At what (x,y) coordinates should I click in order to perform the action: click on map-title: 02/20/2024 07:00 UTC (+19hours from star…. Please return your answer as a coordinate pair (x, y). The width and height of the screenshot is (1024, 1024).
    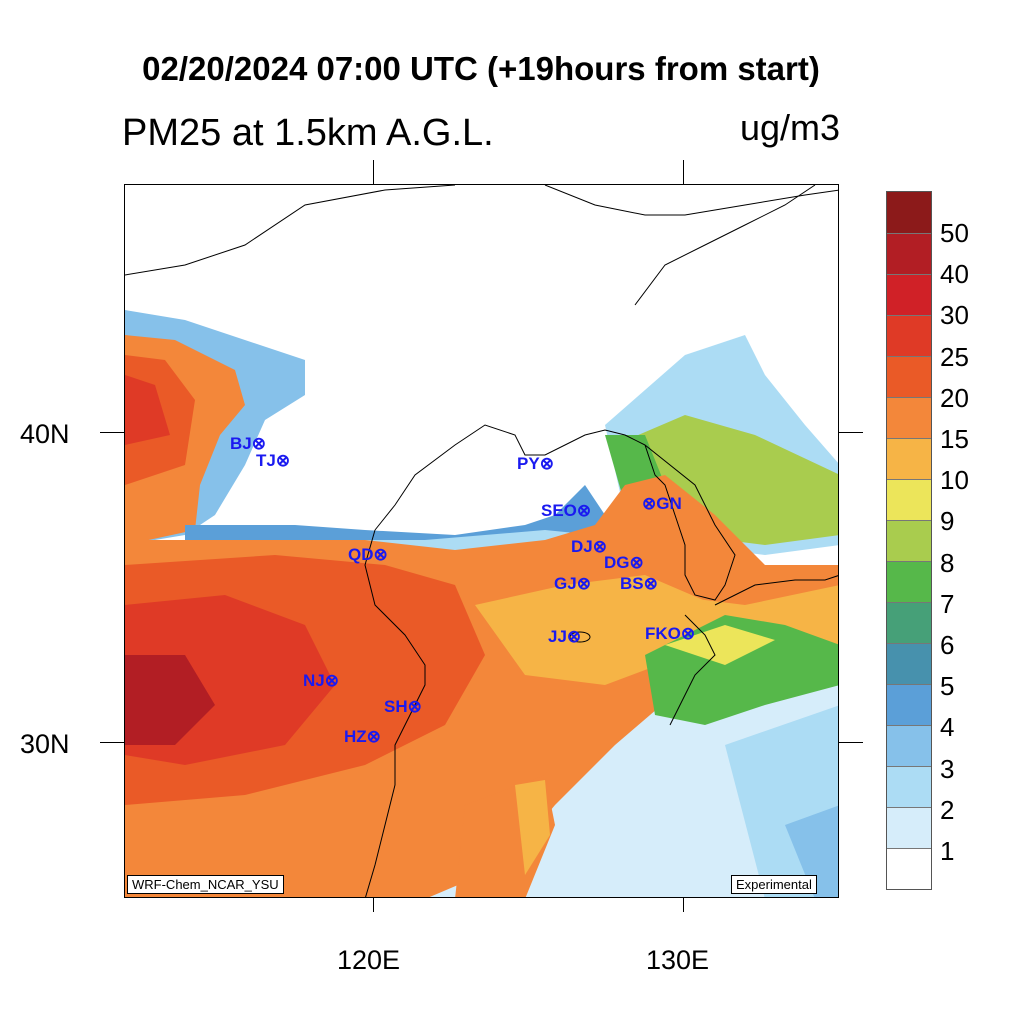
    Looking at the image, I should click on (481, 68).